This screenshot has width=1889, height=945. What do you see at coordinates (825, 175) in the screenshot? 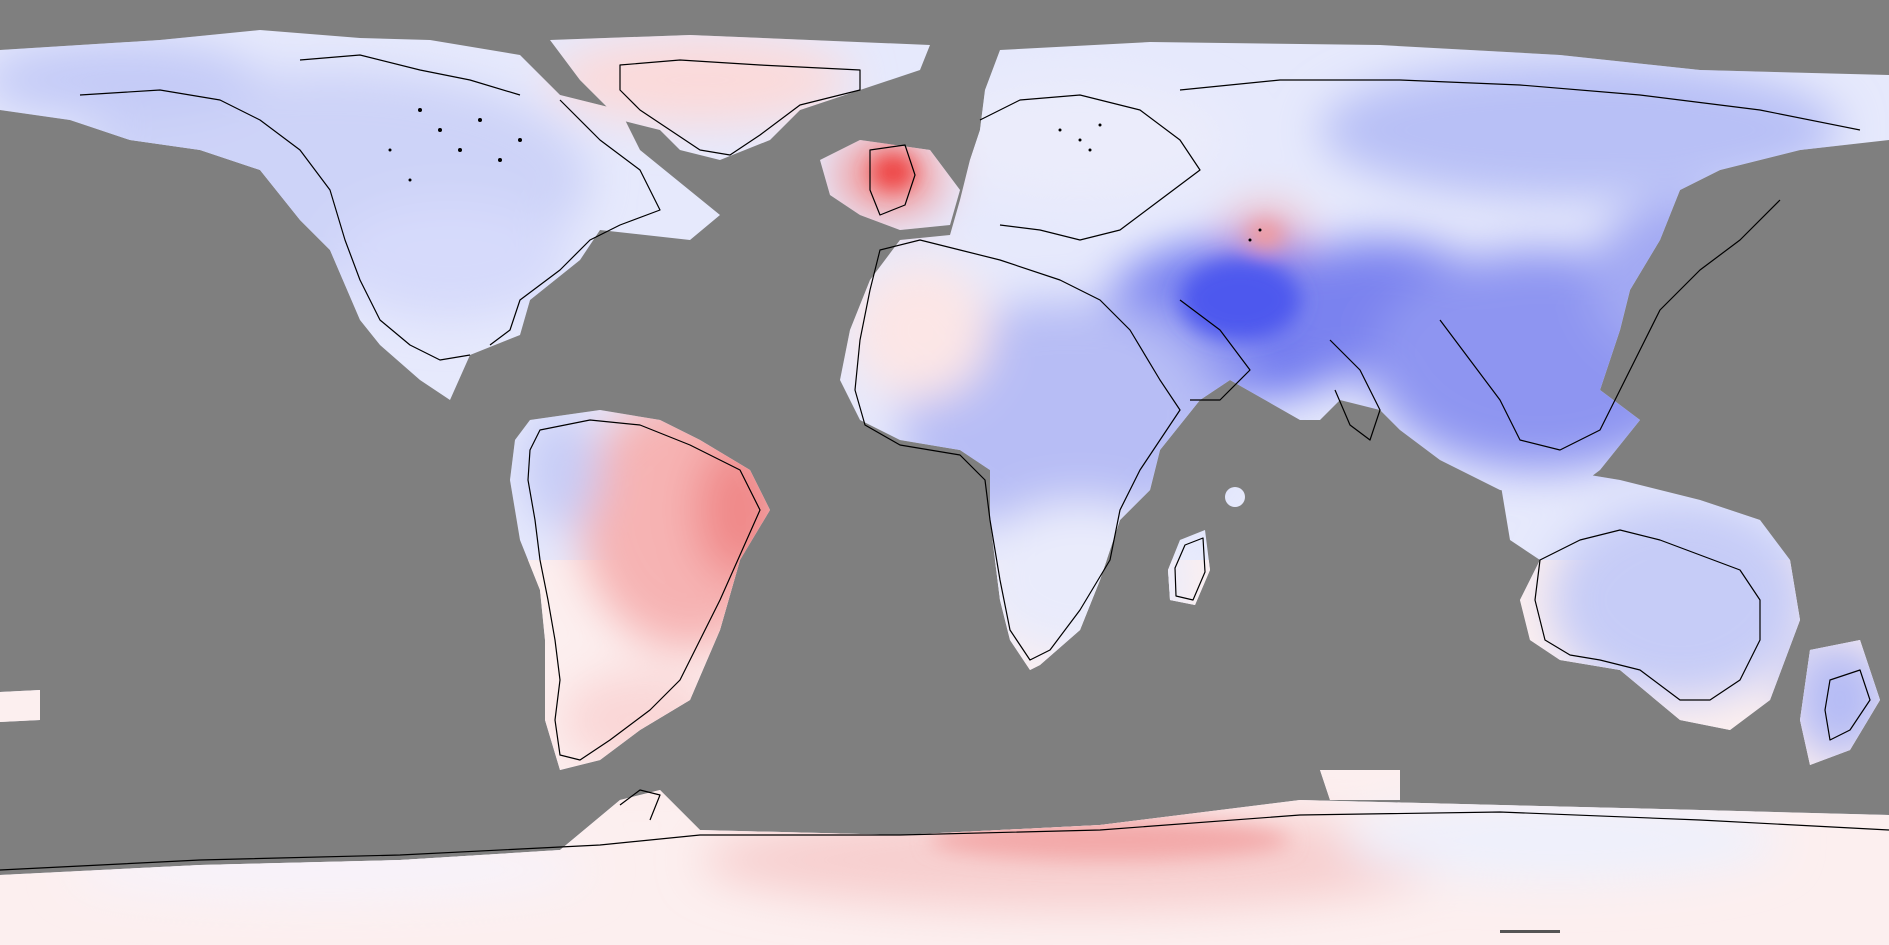
I see `lakes` at bounding box center [825, 175].